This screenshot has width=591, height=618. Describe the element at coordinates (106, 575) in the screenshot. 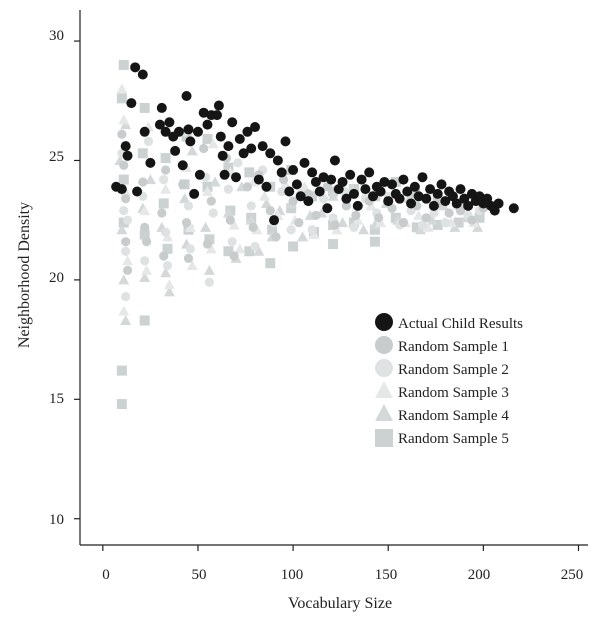

I see `x-tick-label: 0` at that location.